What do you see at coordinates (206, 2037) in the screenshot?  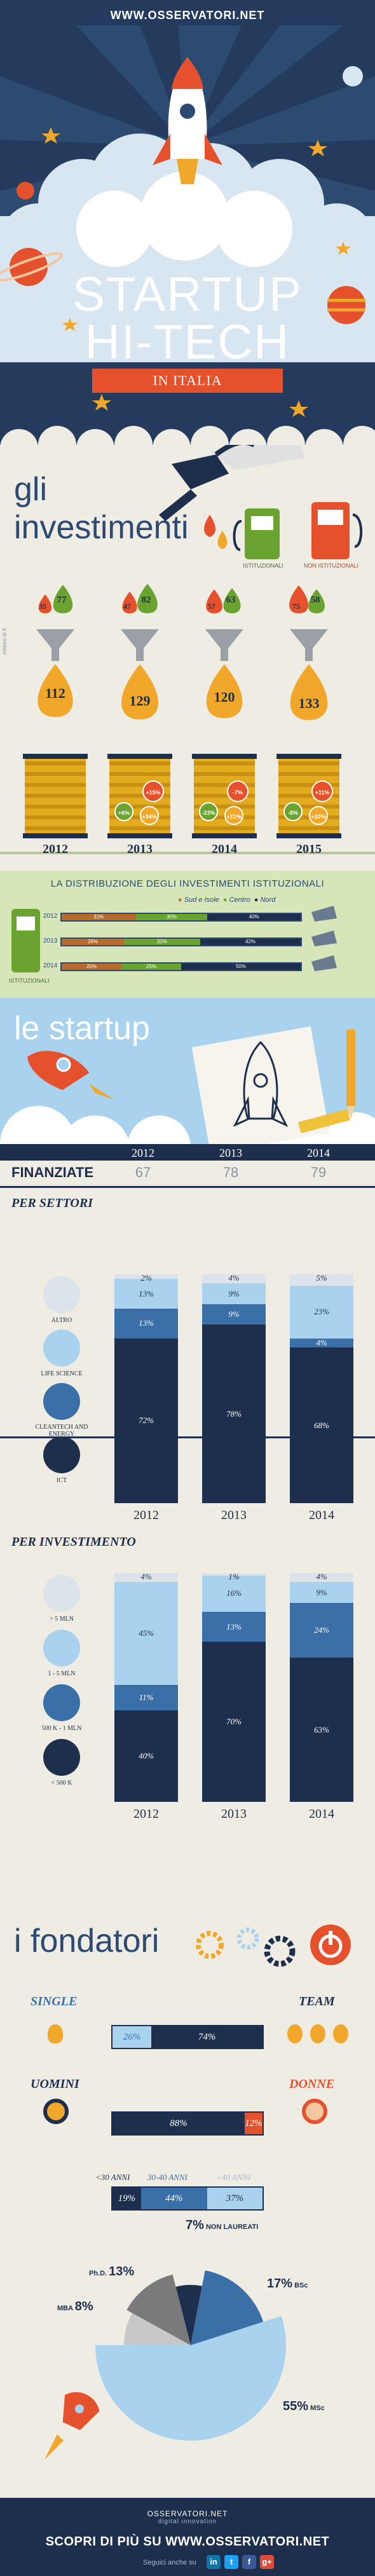 I see `bar-segment: 74%` at bounding box center [206, 2037].